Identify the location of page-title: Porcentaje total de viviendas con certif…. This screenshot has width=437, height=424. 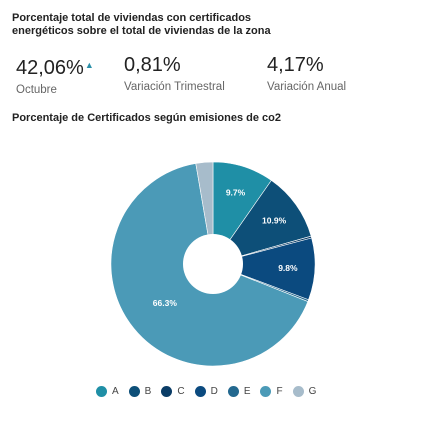
(141, 24).